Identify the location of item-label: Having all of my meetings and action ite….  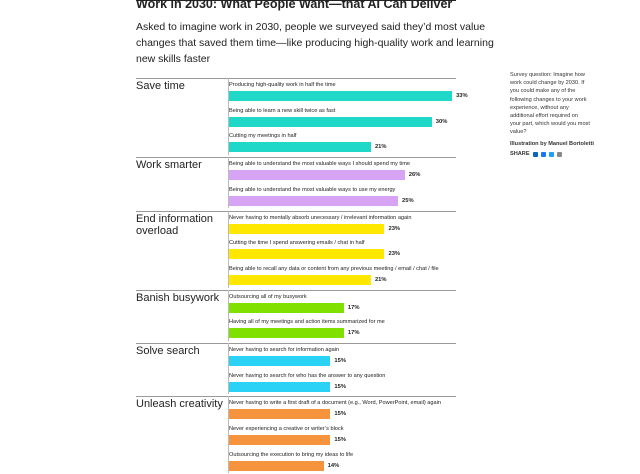
(307, 322).